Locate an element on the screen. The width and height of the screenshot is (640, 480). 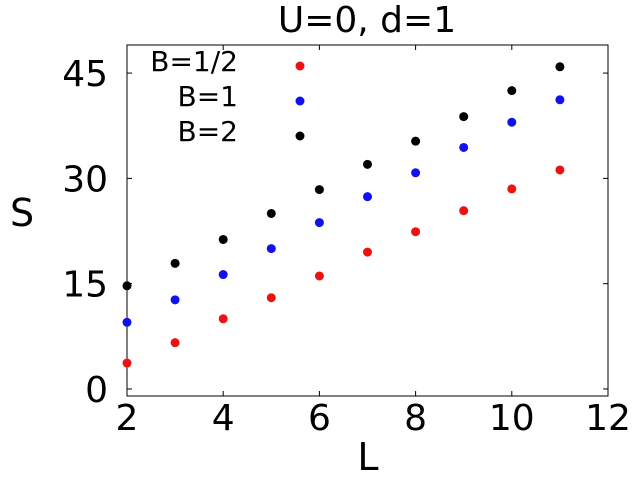
x-tick-label: 10 is located at coordinates (512, 418).